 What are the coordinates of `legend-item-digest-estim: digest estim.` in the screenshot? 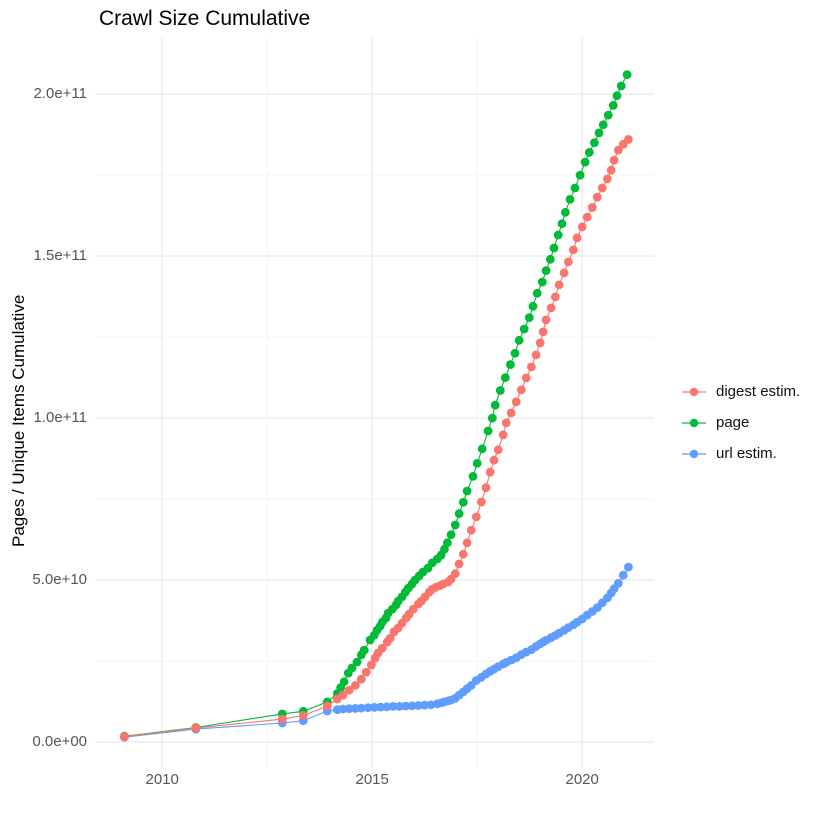 It's located at (740, 391).